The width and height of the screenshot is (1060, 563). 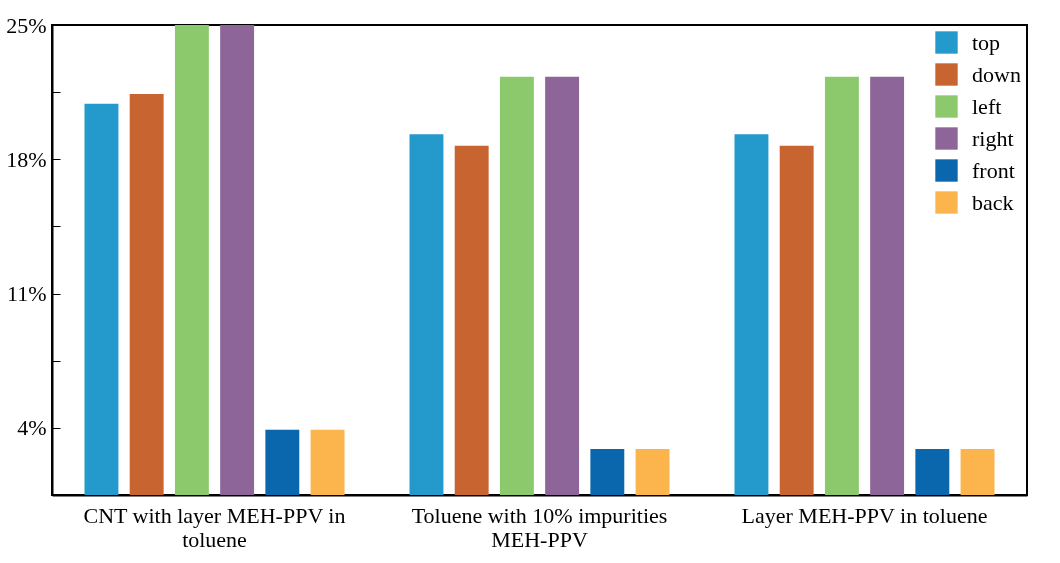 I want to click on x-tick-label: Layer MEH-PPV in toluene, so click(x=864, y=515).